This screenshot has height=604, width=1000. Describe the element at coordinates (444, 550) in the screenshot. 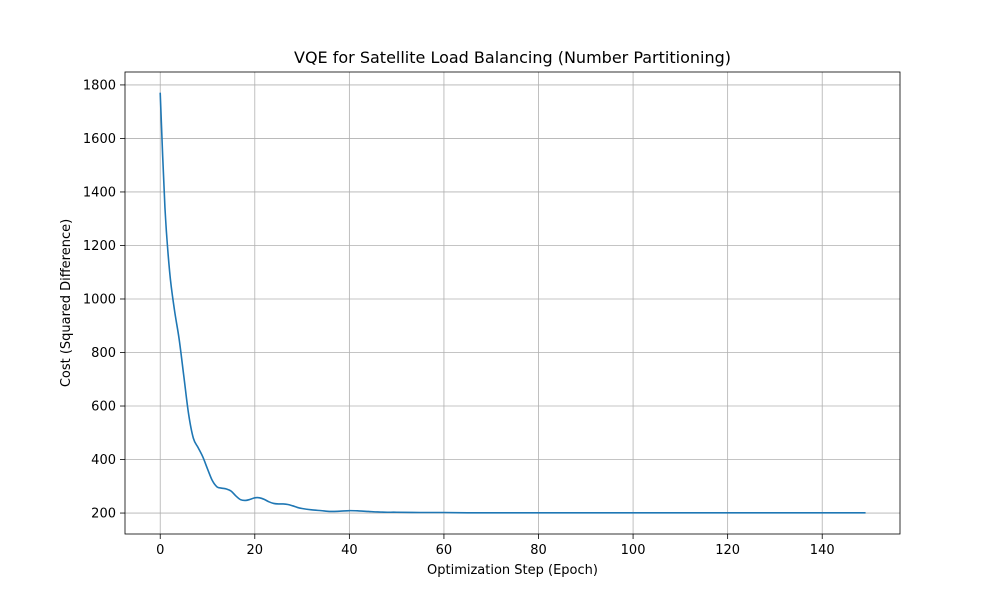

I see `x-tick-label: 60` at that location.